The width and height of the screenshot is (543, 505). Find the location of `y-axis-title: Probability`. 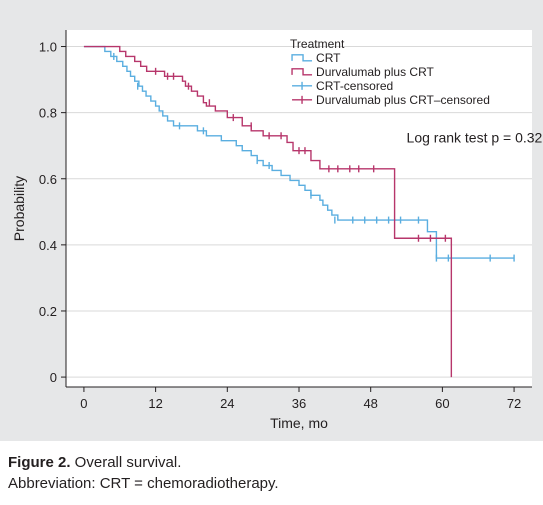

y-axis-title: Probability is located at coordinates (19, 208).